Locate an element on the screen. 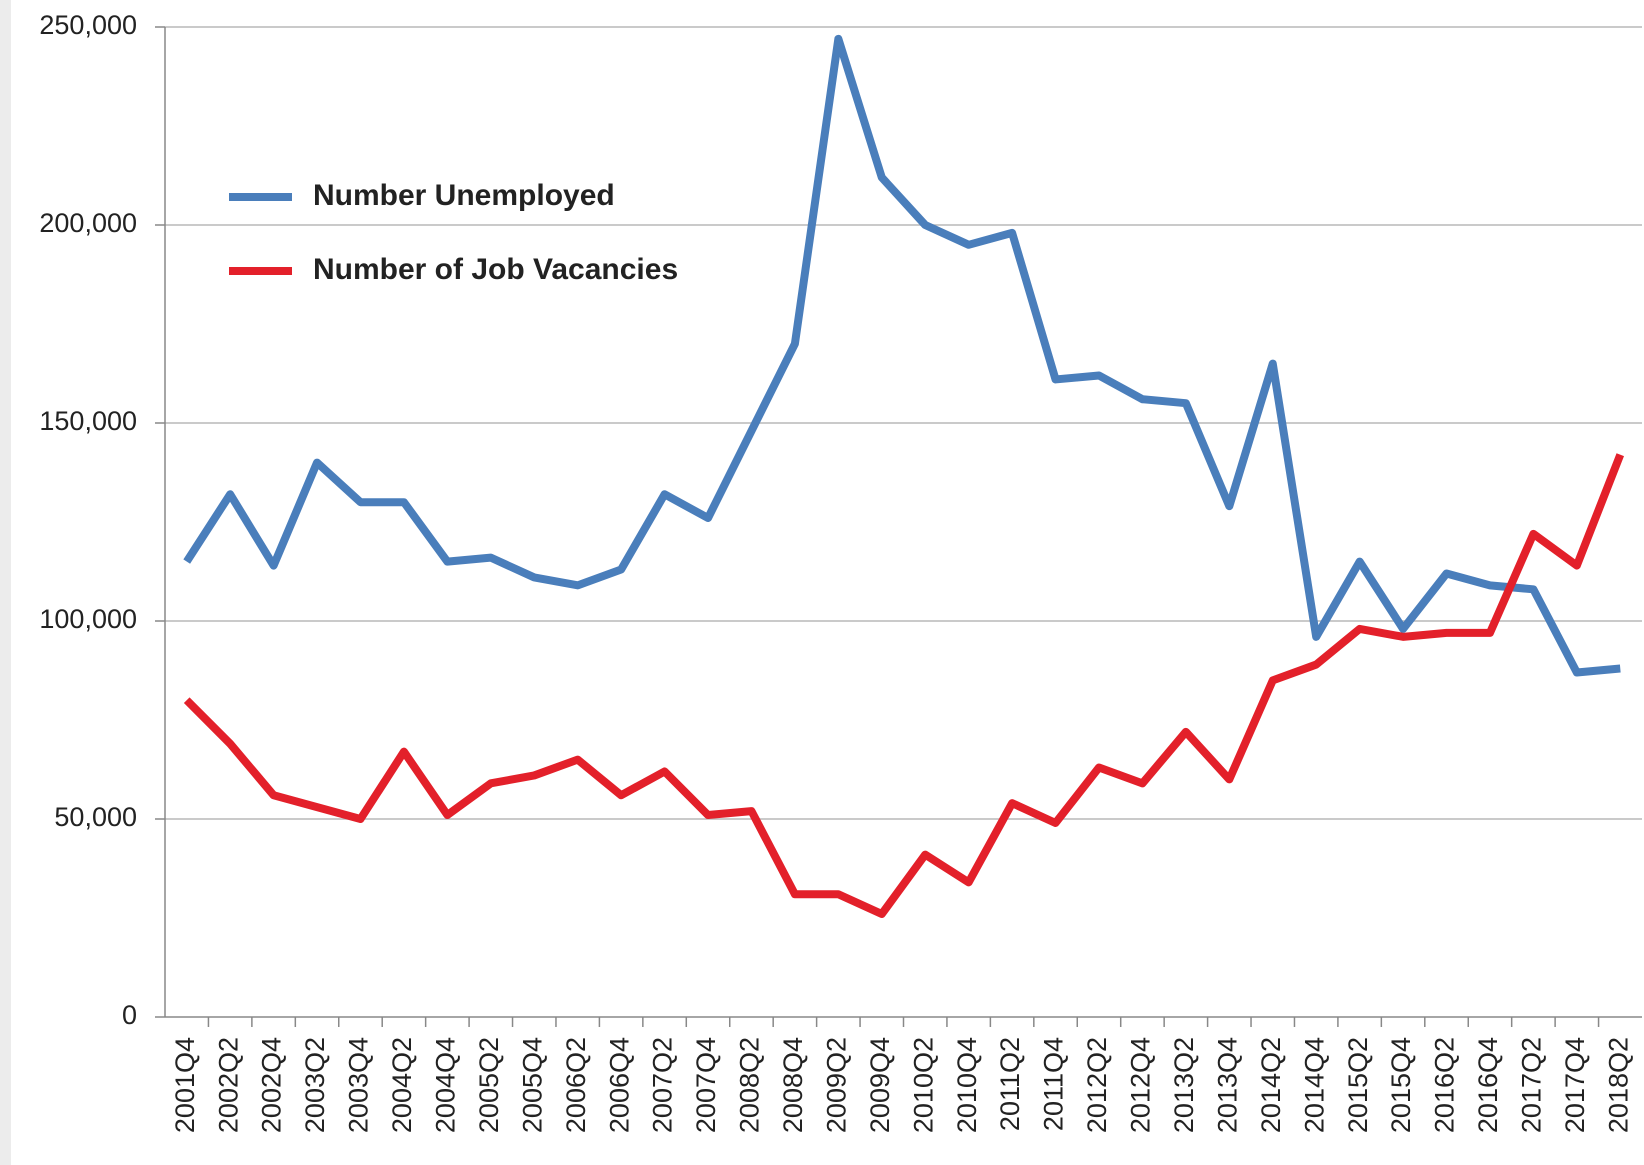  legend-label: Number Unemployed is located at coordinates (464, 195).